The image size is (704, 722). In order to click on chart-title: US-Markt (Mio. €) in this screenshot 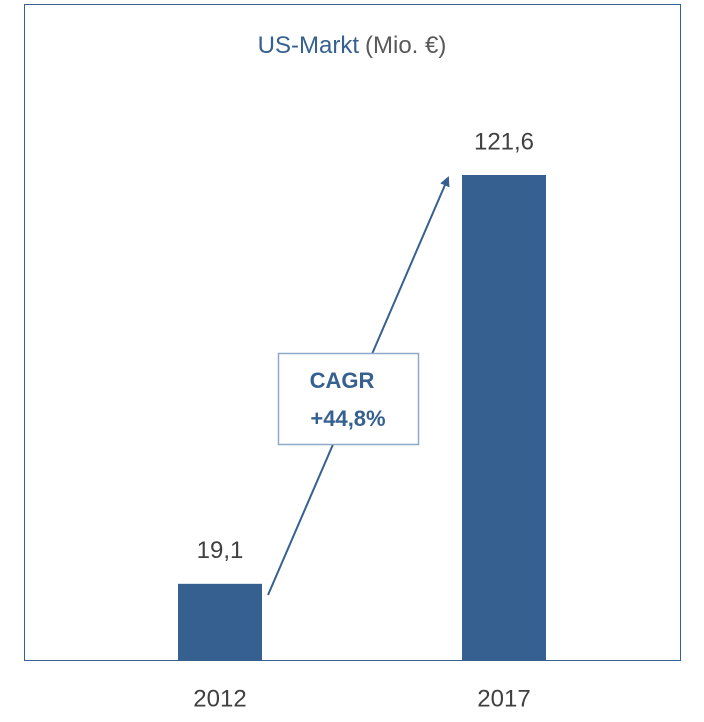, I will do `click(352, 45)`.